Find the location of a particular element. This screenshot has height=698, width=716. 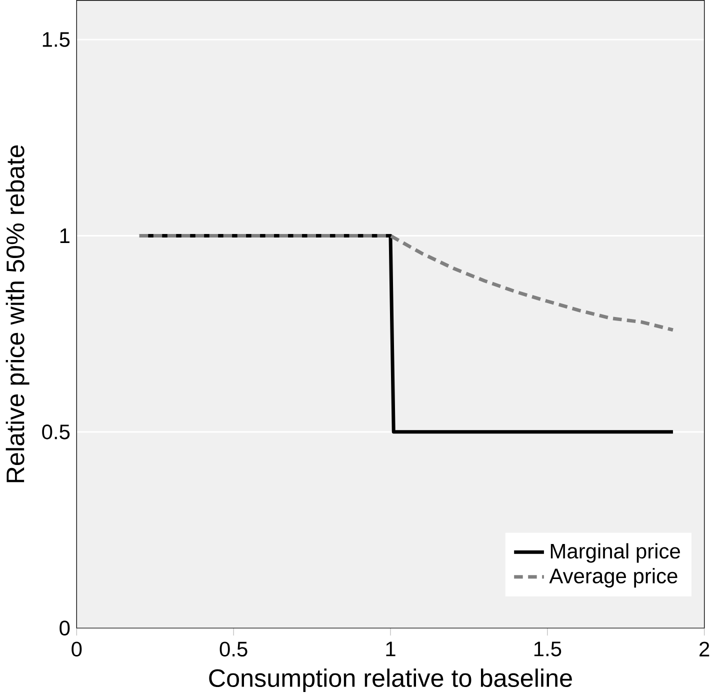

x-tick-label: 1 is located at coordinates (391, 649).